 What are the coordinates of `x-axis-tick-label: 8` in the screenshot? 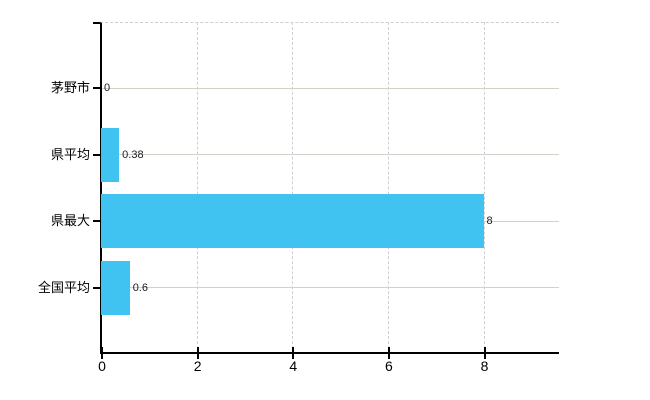 It's located at (484, 366).